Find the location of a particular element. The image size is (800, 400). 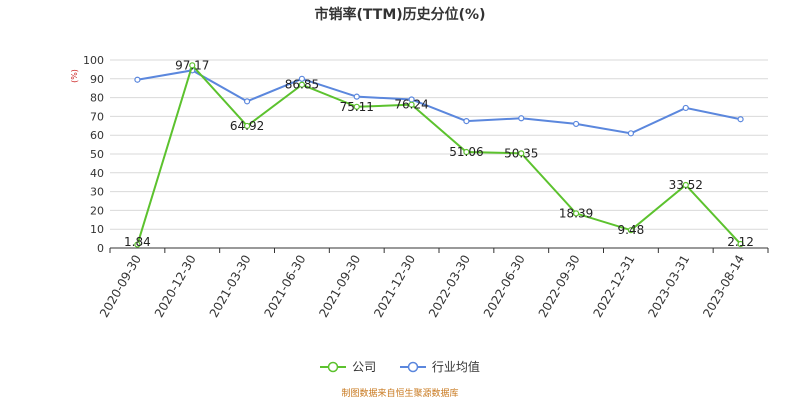

y-tick-label: 80 is located at coordinates (97, 98).